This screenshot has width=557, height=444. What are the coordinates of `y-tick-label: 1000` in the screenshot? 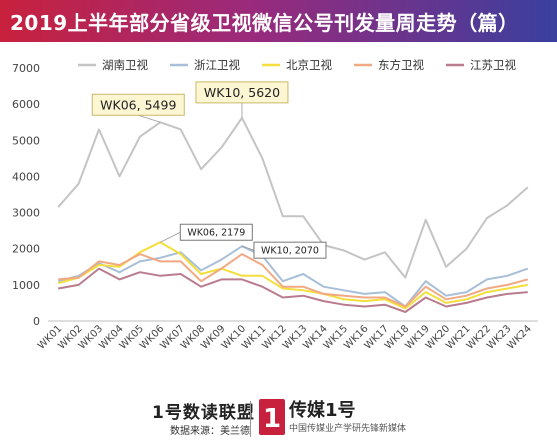 It's located at (26, 285).